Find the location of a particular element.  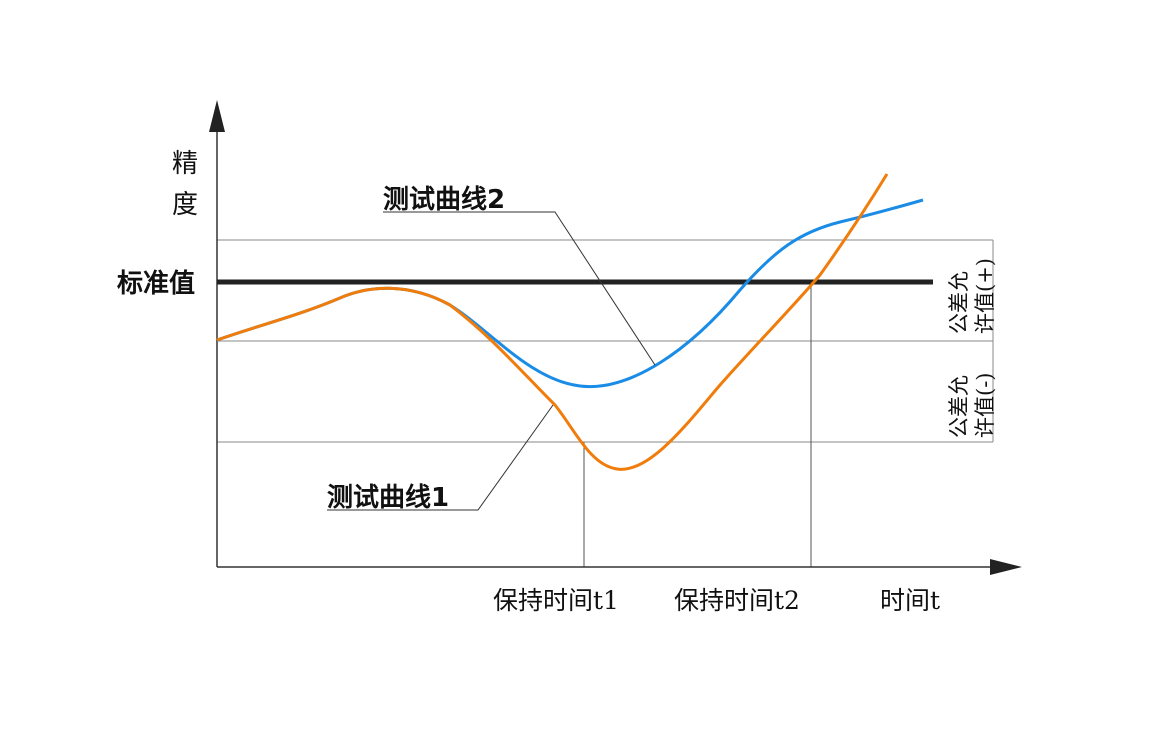

x-axis-label: 时间t is located at coordinates (910, 600).